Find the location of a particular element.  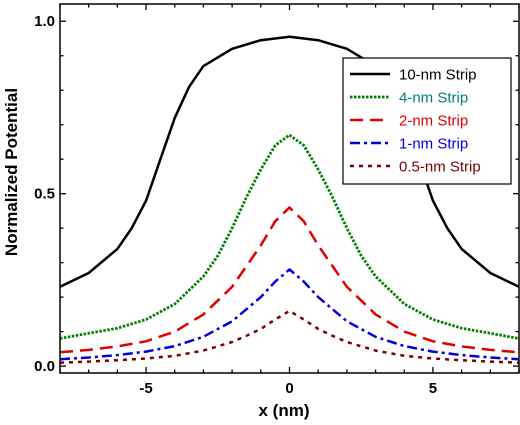

legend-label: 2-nm Strip is located at coordinates (433, 121).